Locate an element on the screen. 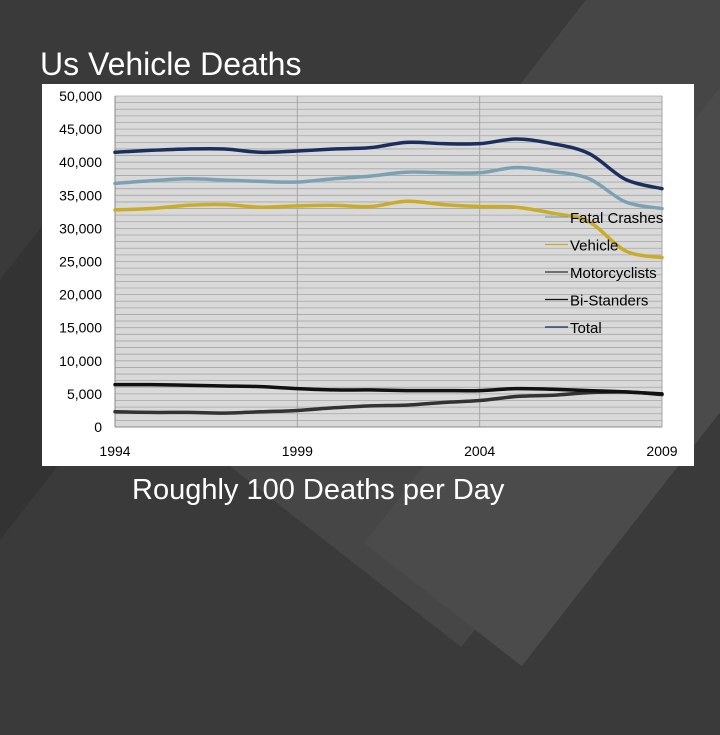 The width and height of the screenshot is (720, 735). y-tick-label: 5,000 is located at coordinates (84, 394).